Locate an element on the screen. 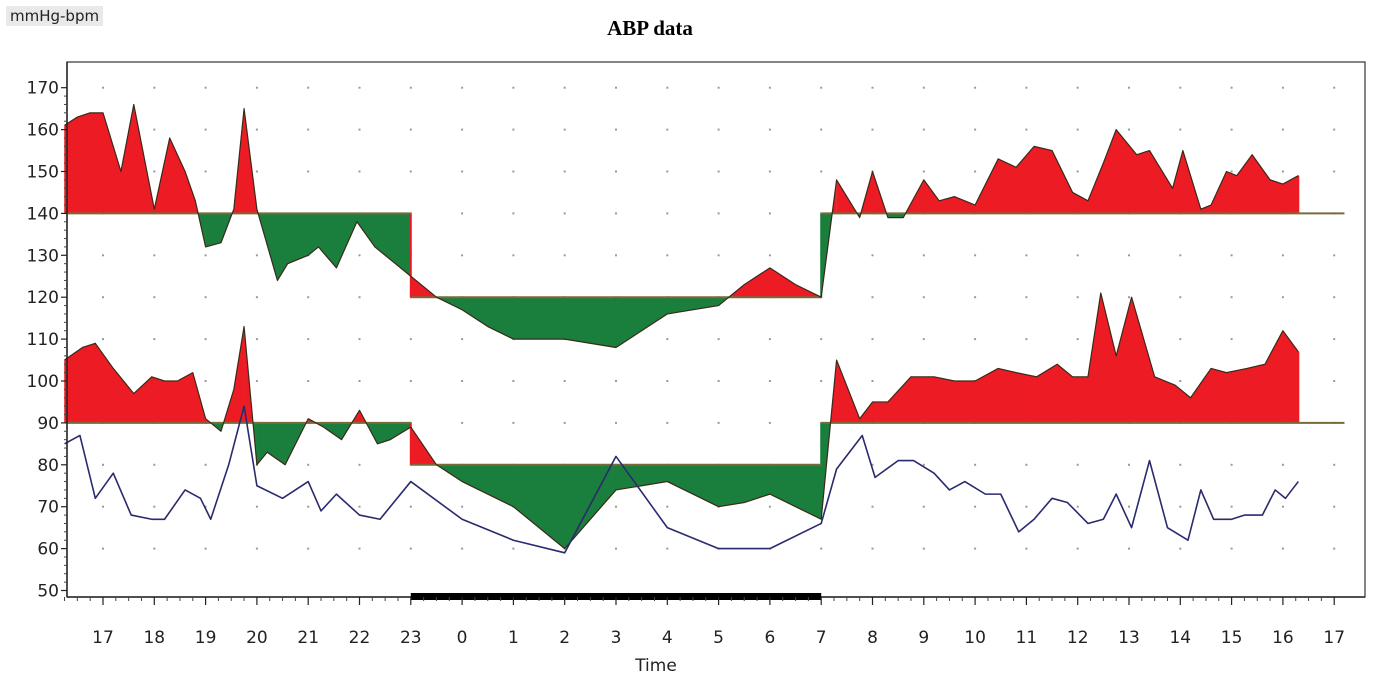 This screenshot has width=1375, height=675. x-tick-label: 21 is located at coordinates (308, 638).